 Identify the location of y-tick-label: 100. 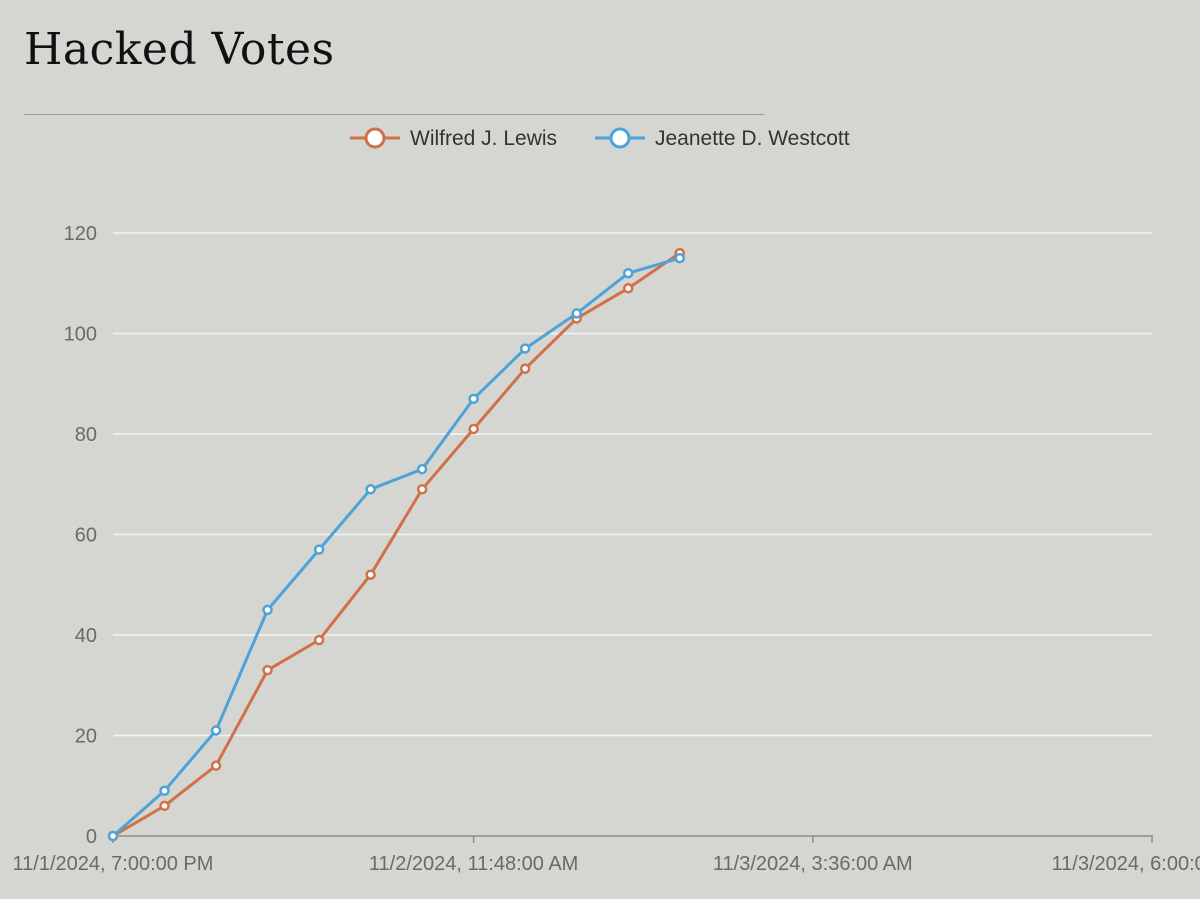
(80, 335).